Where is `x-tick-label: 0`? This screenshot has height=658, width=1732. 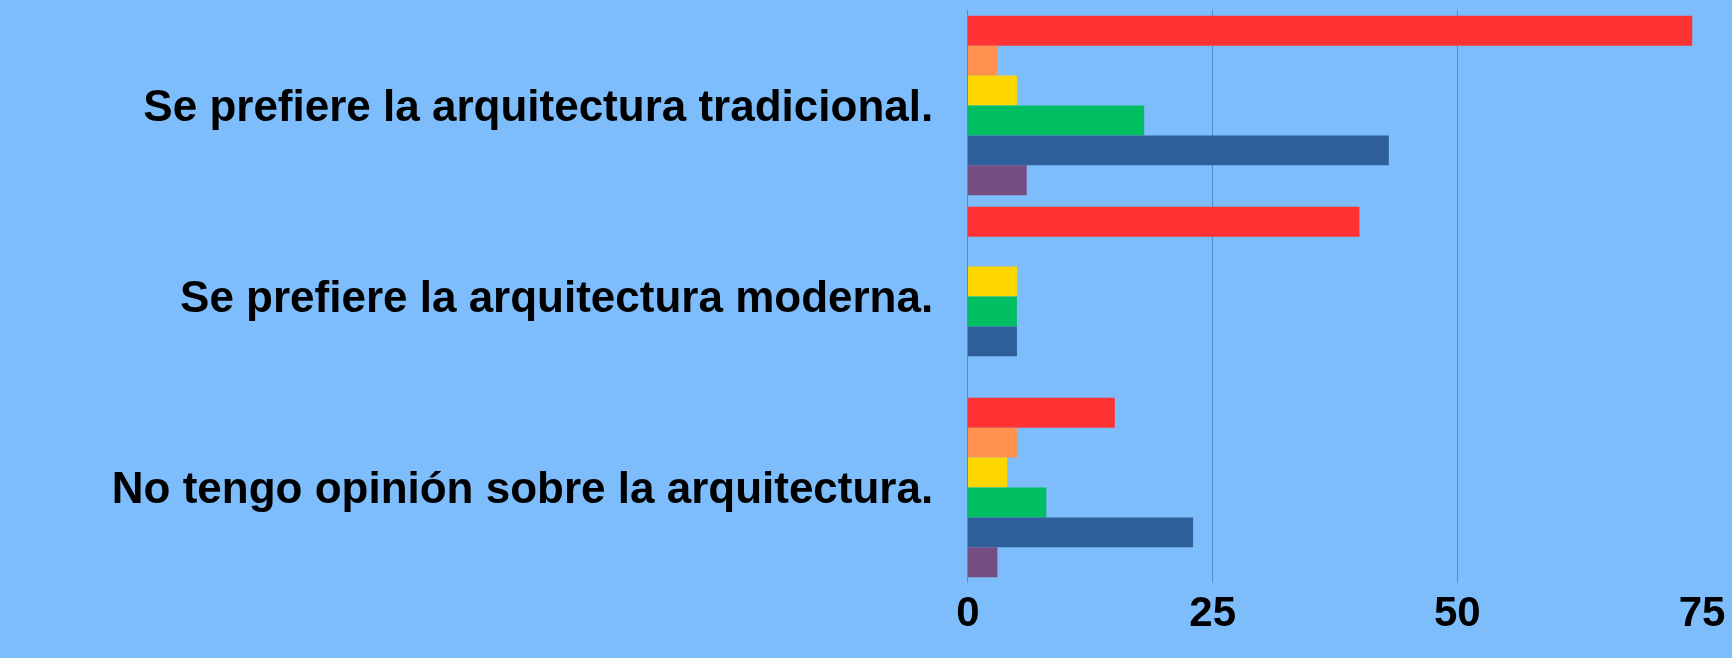
x-tick-label: 0 is located at coordinates (968, 611).